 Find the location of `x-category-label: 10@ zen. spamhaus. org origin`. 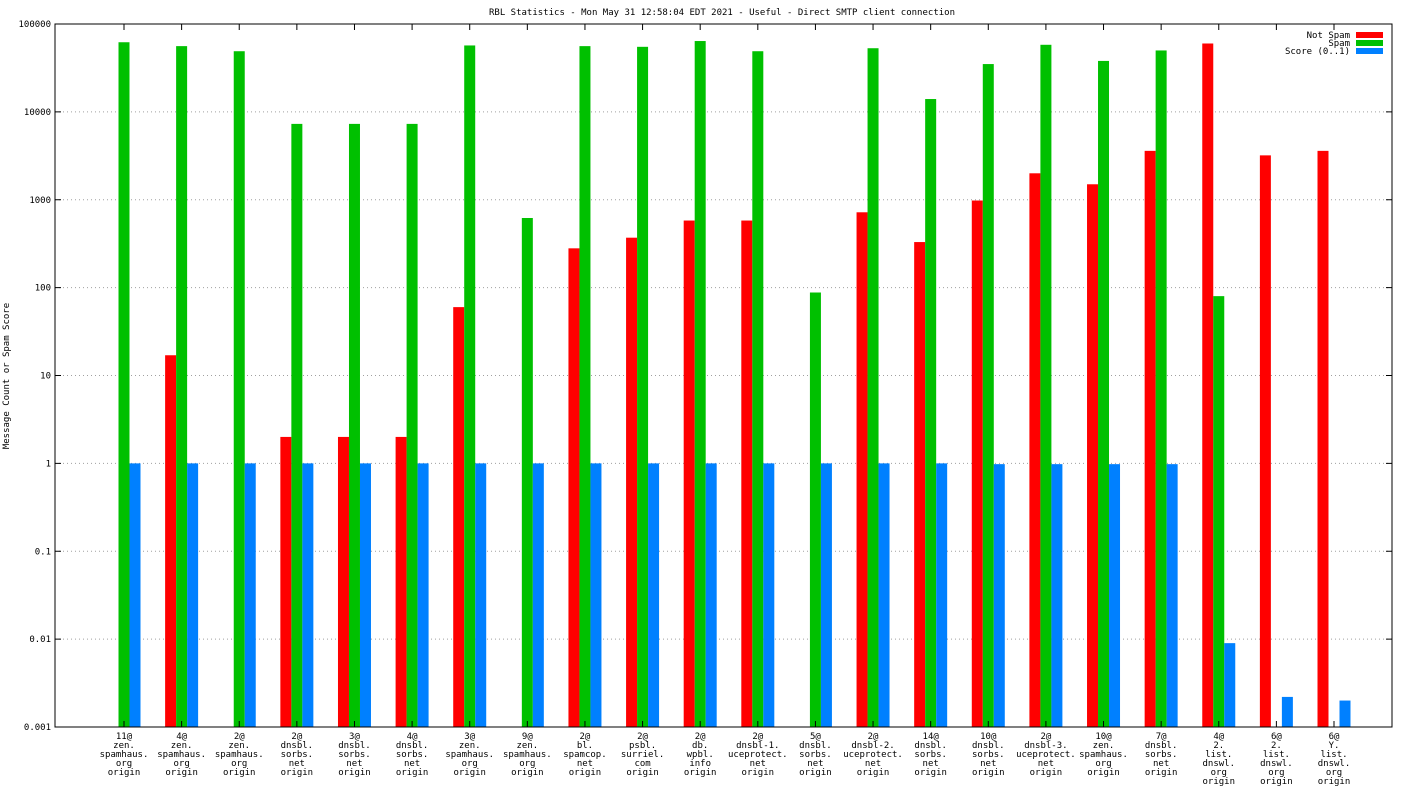

x-category-label: 10@ zen. spamhaus. org origin is located at coordinates (1103, 755).